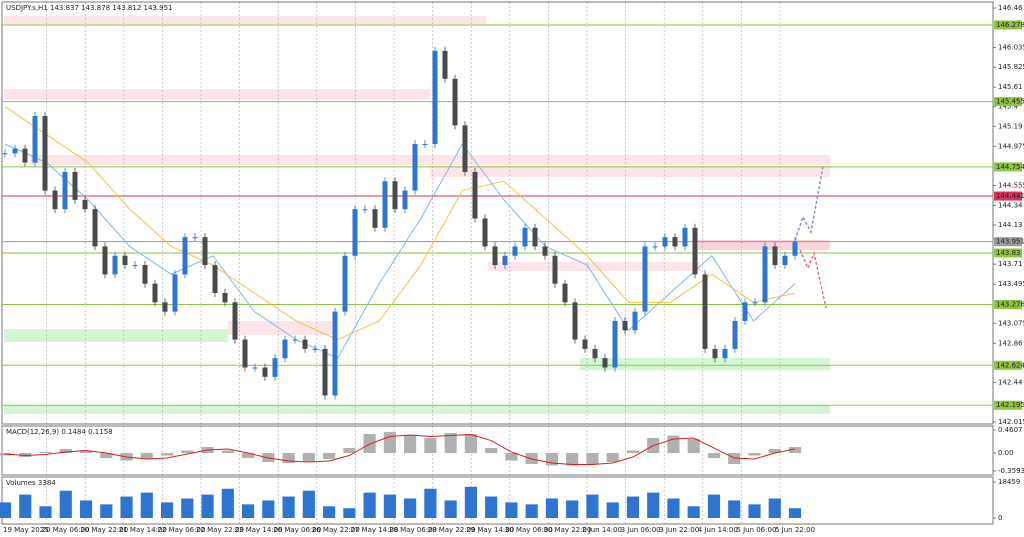  What do you see at coordinates (1010, 343) in the screenshot?
I see `y-tick-label: 142.86` at bounding box center [1010, 343].